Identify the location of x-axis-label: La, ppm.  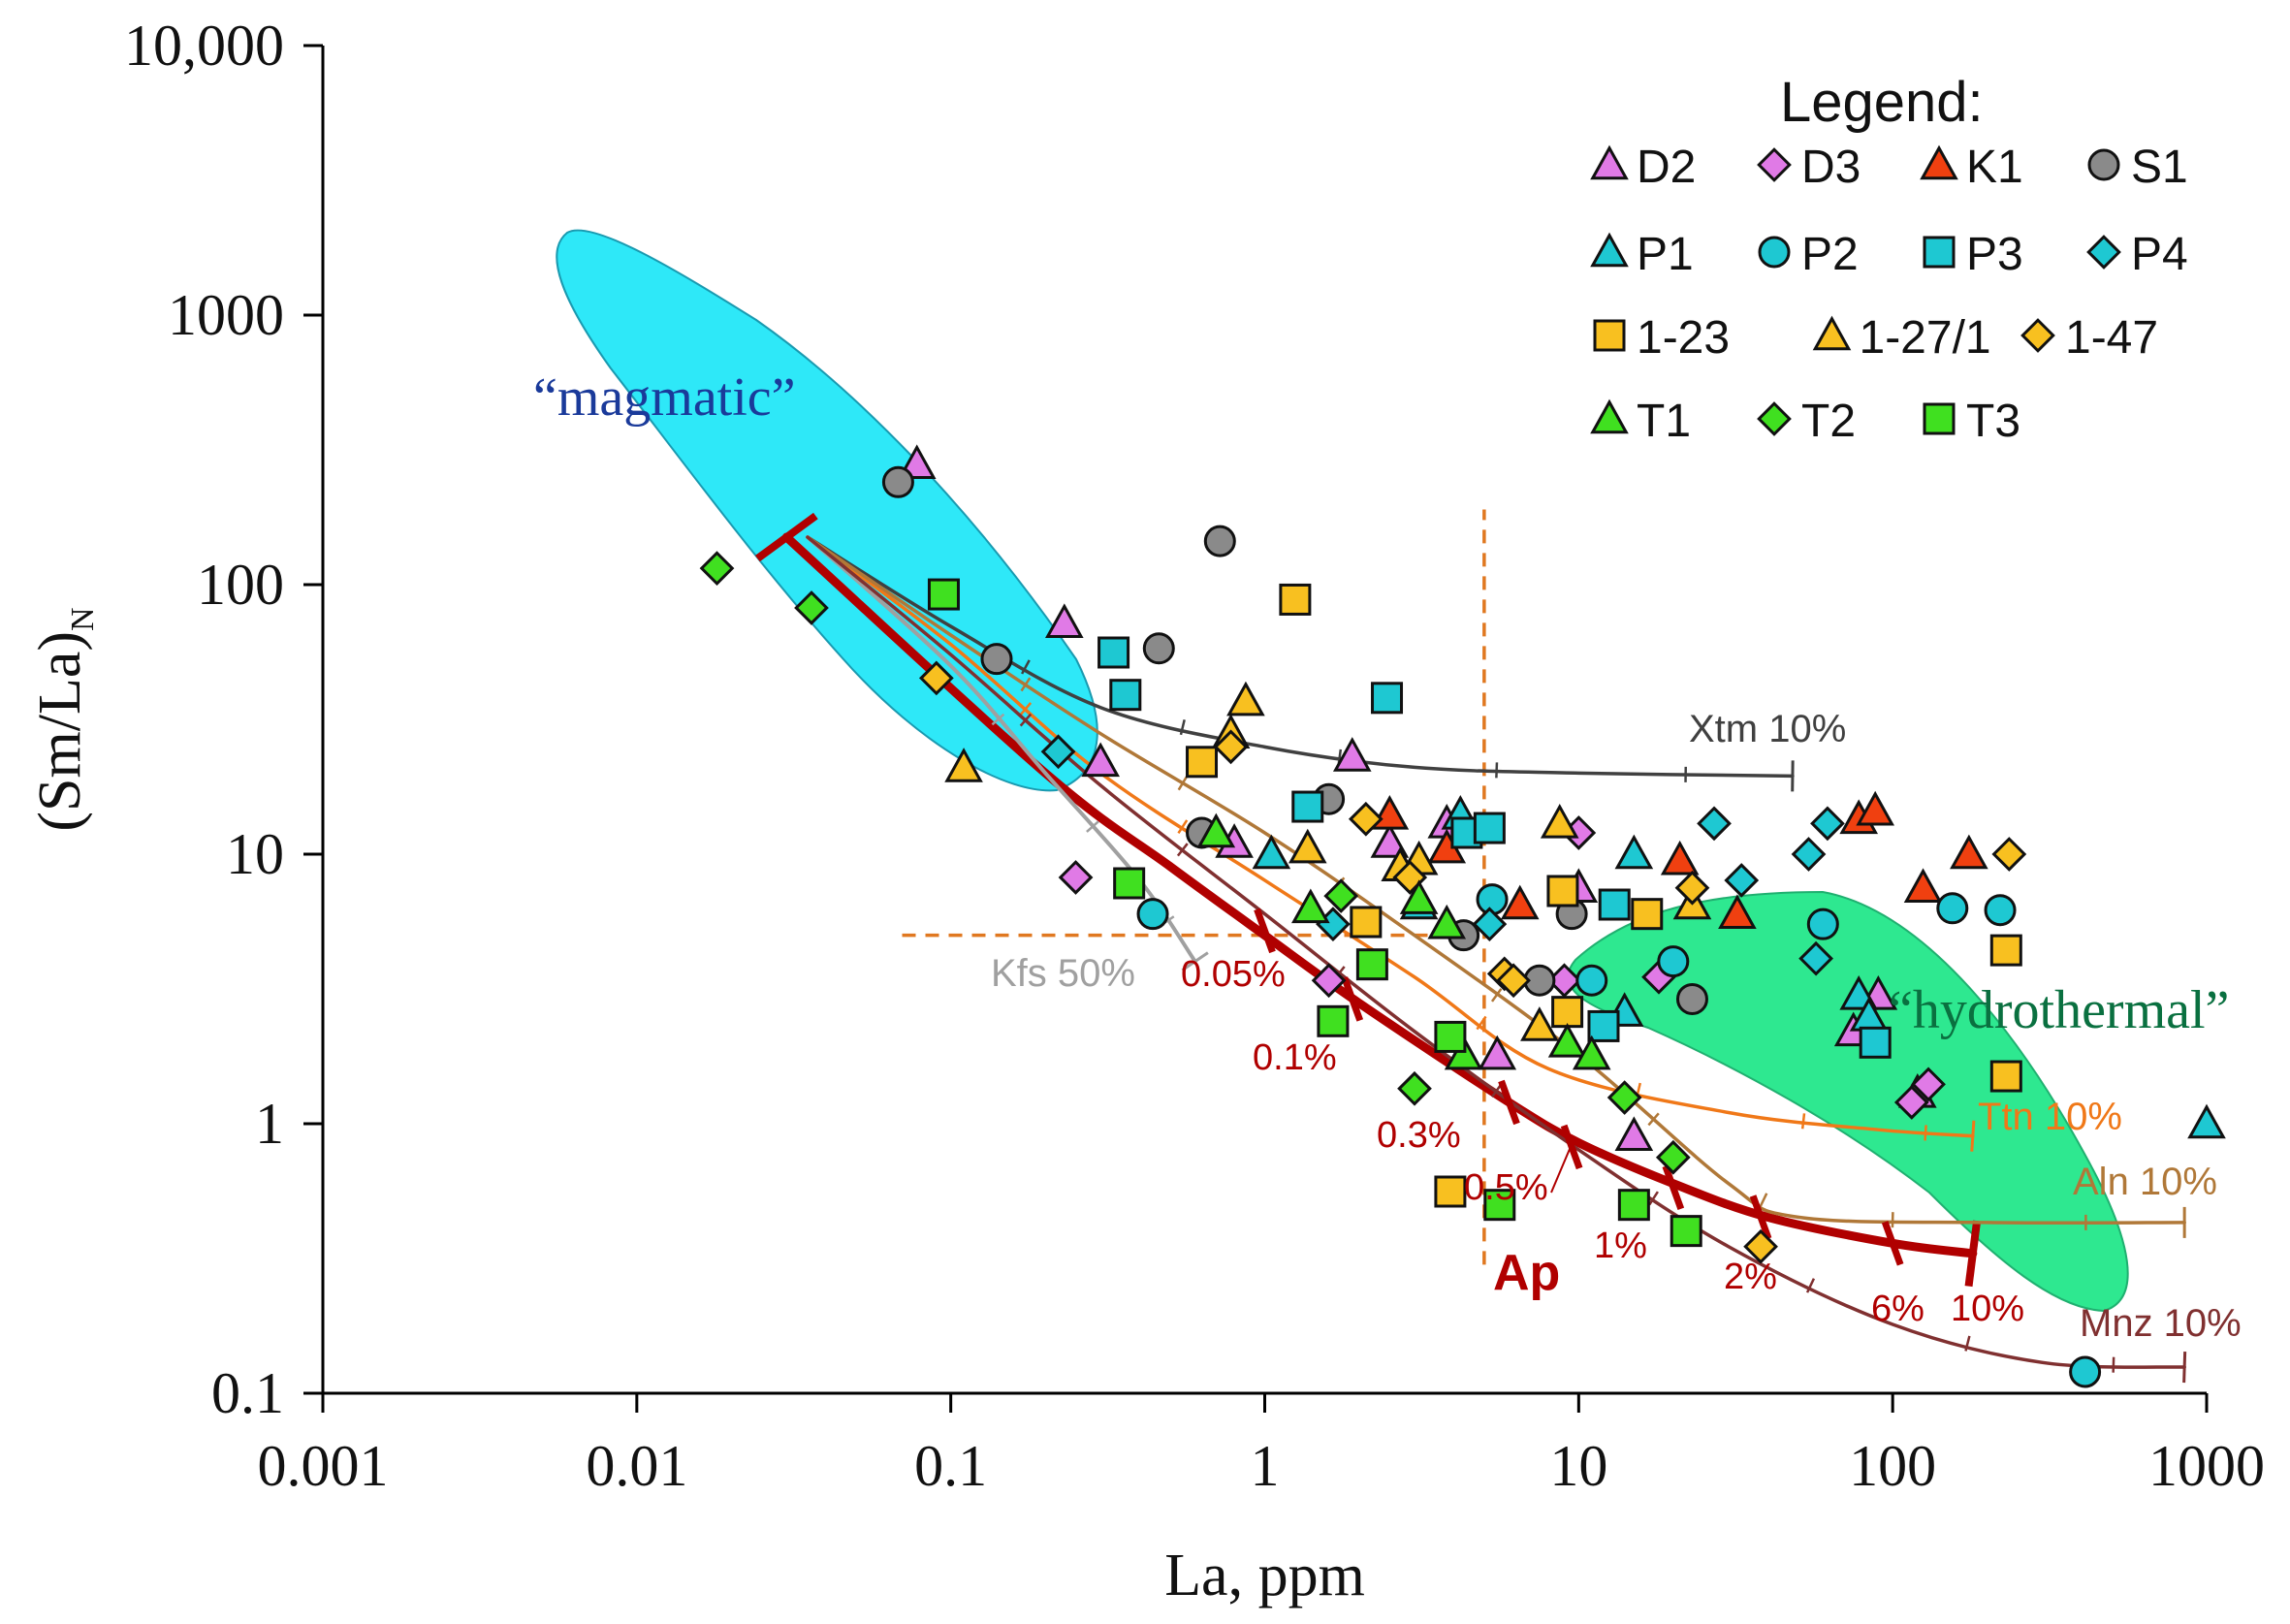
(1264, 1575).